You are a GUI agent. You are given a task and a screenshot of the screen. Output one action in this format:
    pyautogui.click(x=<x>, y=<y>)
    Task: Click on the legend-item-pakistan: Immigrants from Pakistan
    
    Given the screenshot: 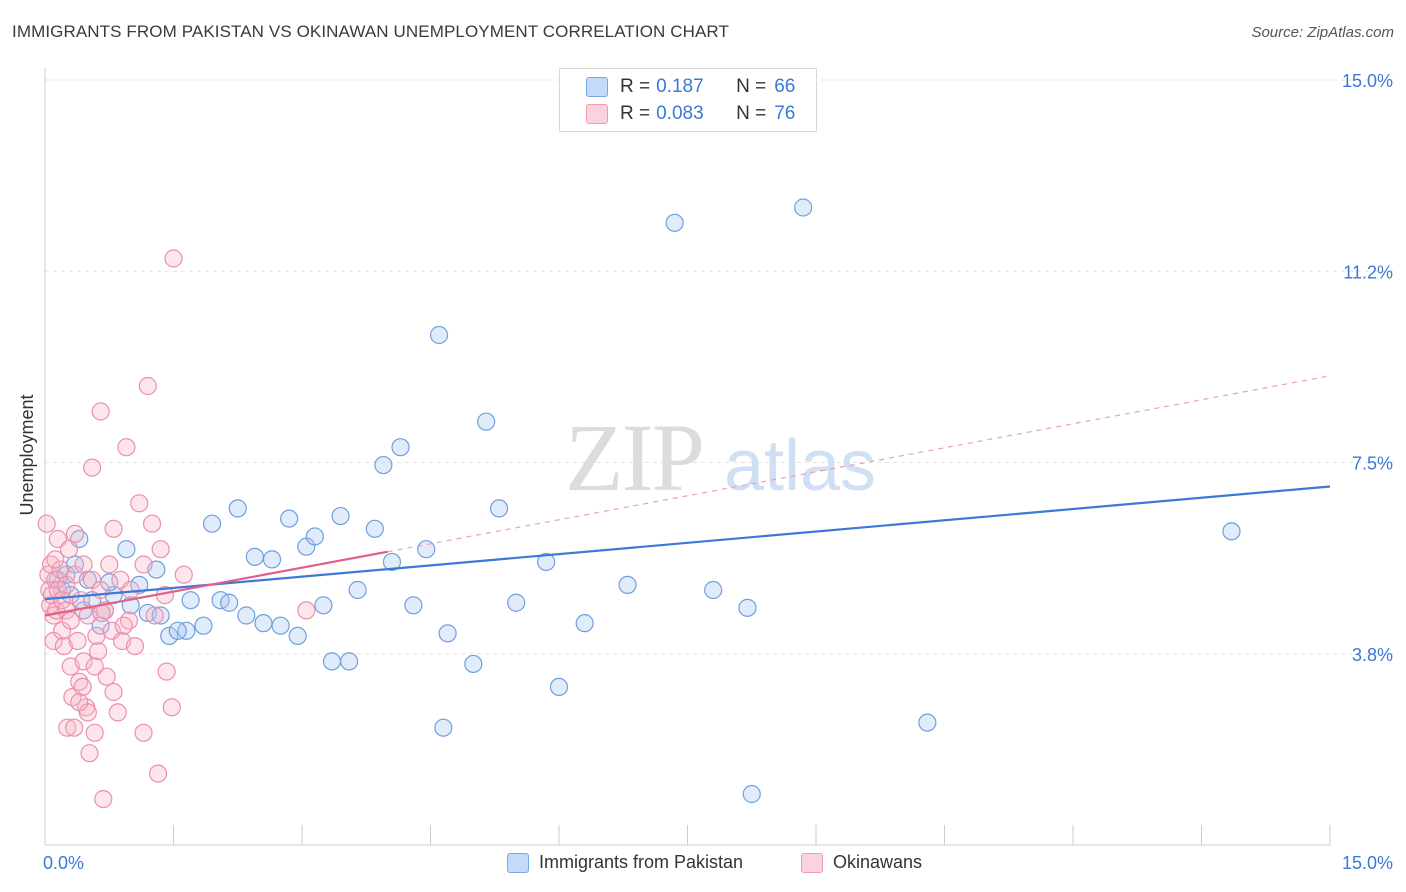 What is the action you would take?
    pyautogui.click(x=625, y=862)
    